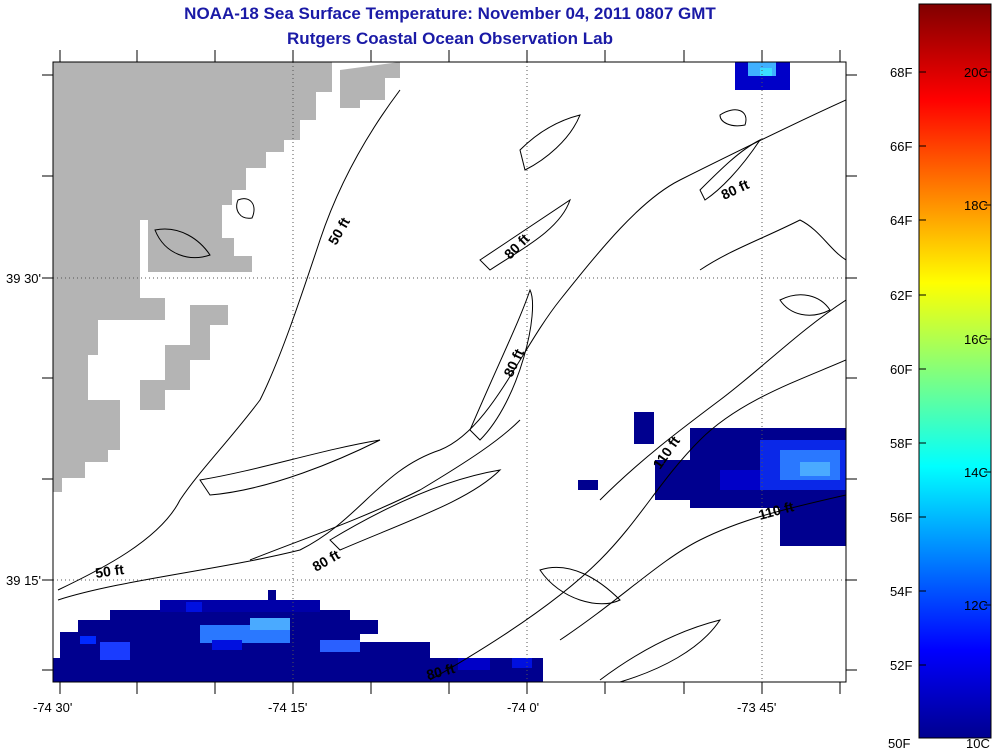 The width and height of the screenshot is (1000, 754). I want to click on y-tick-label: 39 15', so click(23, 580).